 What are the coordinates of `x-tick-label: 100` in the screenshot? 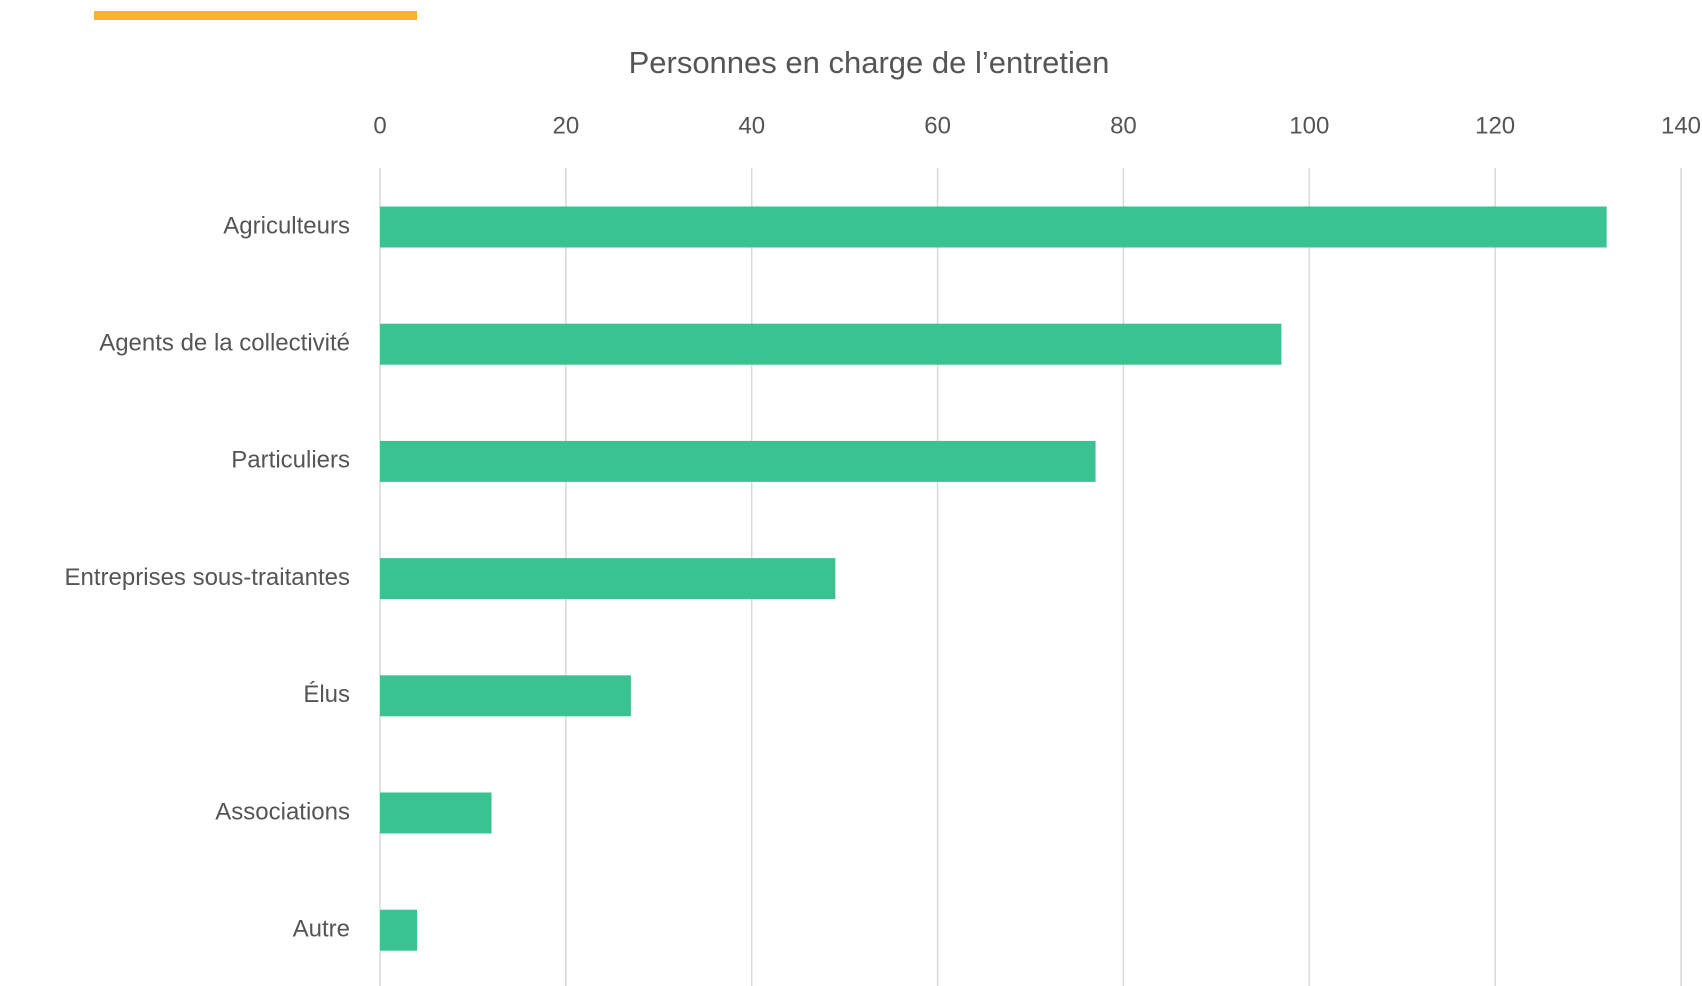 It's located at (1309, 125).